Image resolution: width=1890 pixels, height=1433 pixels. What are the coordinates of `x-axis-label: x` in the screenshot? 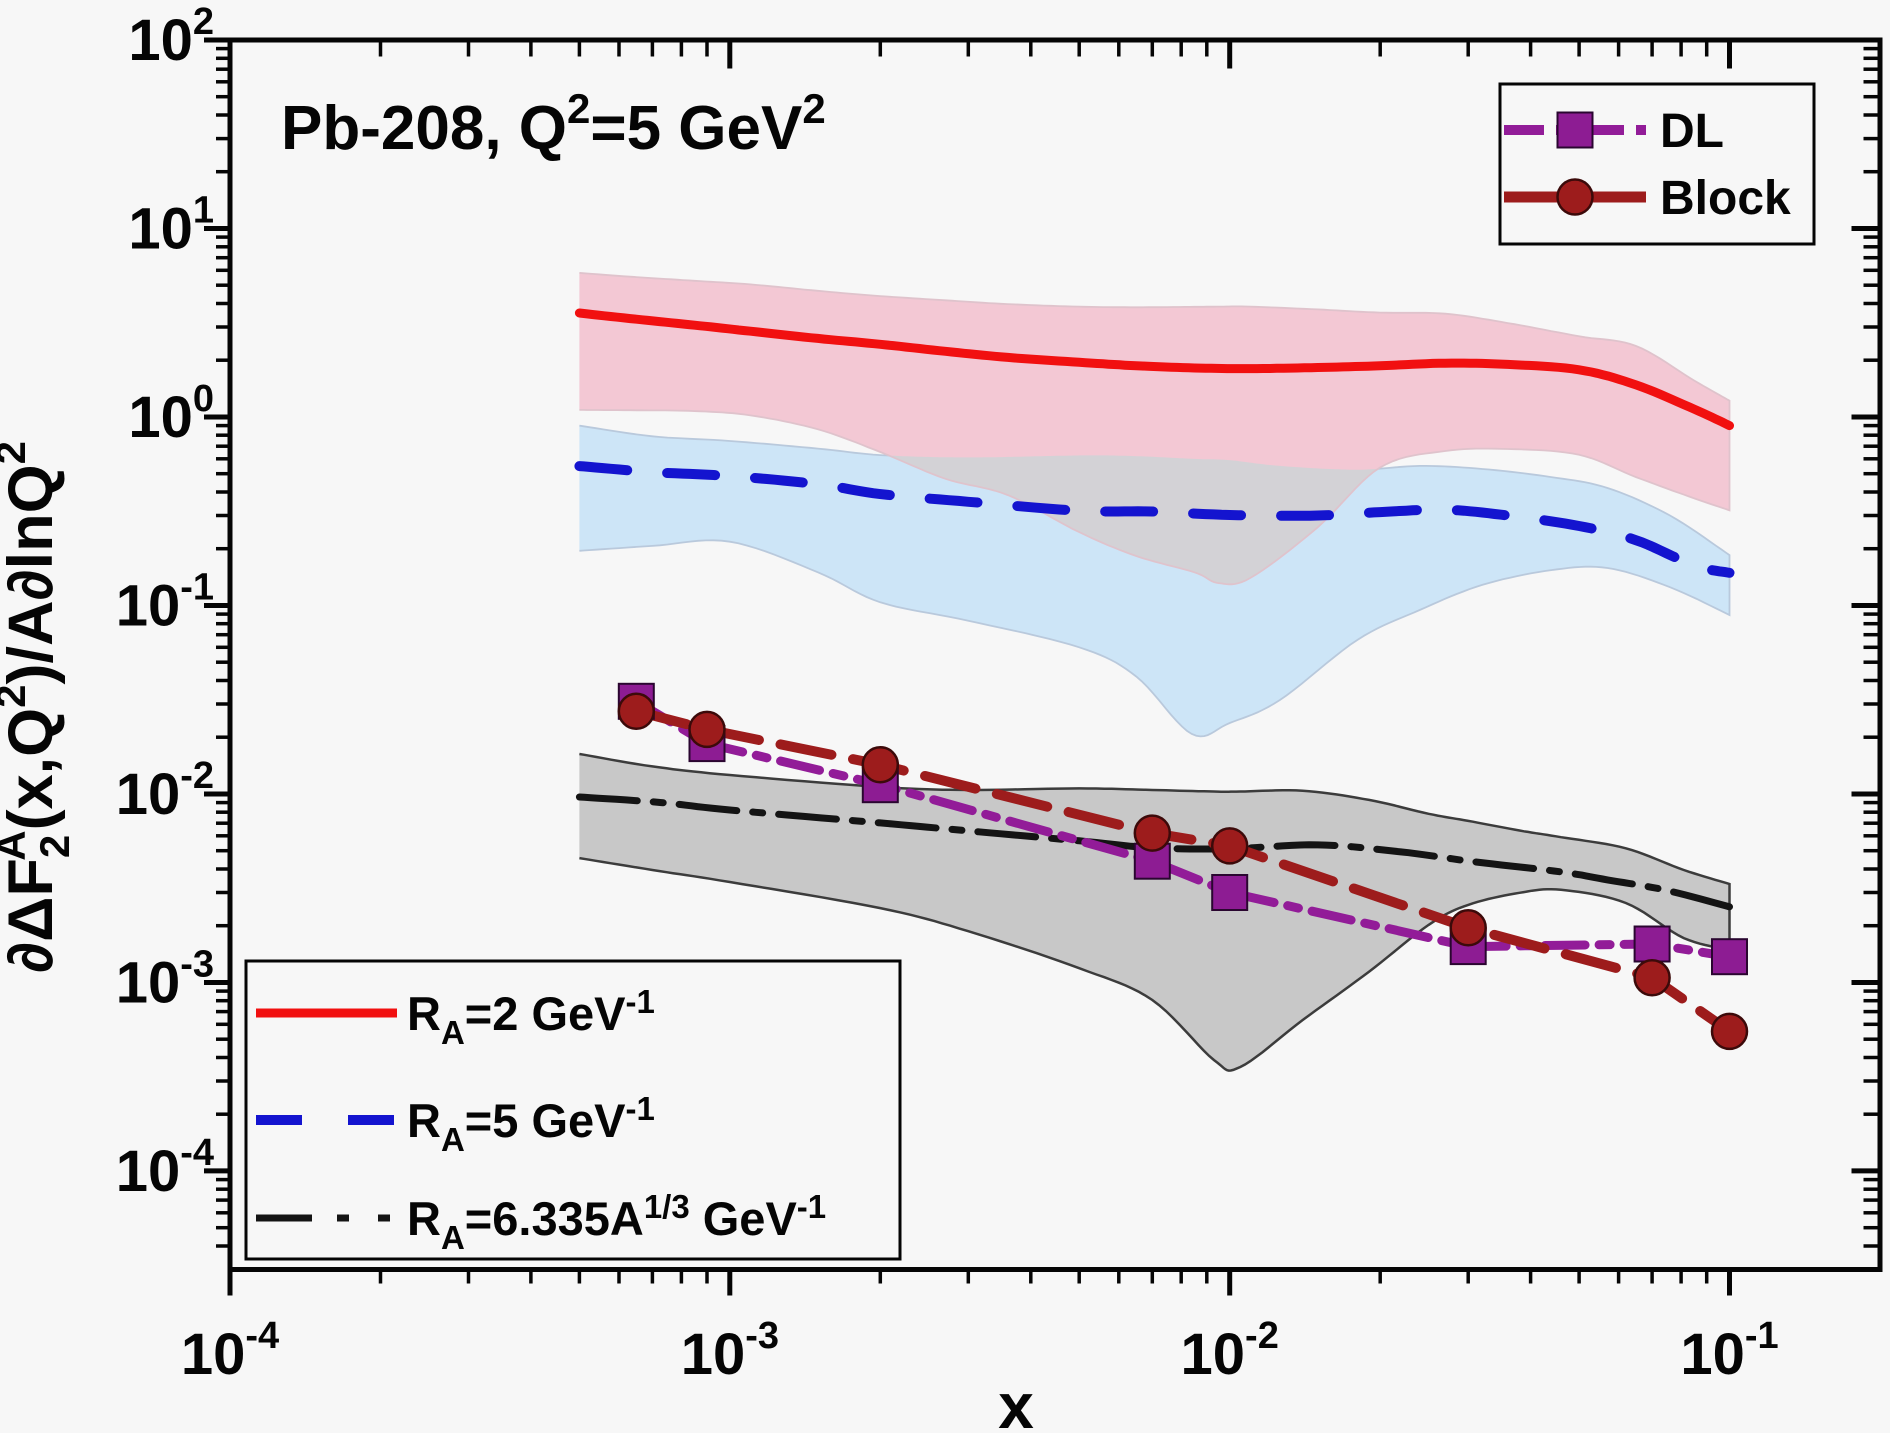 It's located at (1016, 1401).